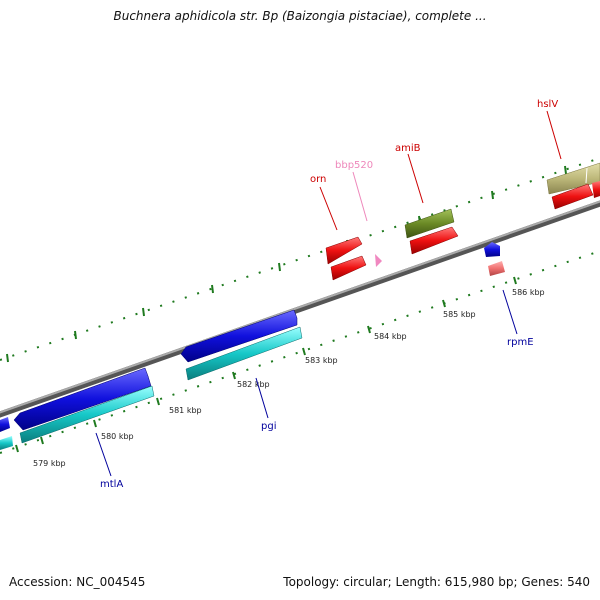  Describe the element at coordinates (547, 104) in the screenshot. I see `gene-label-hslV: hslV` at that location.